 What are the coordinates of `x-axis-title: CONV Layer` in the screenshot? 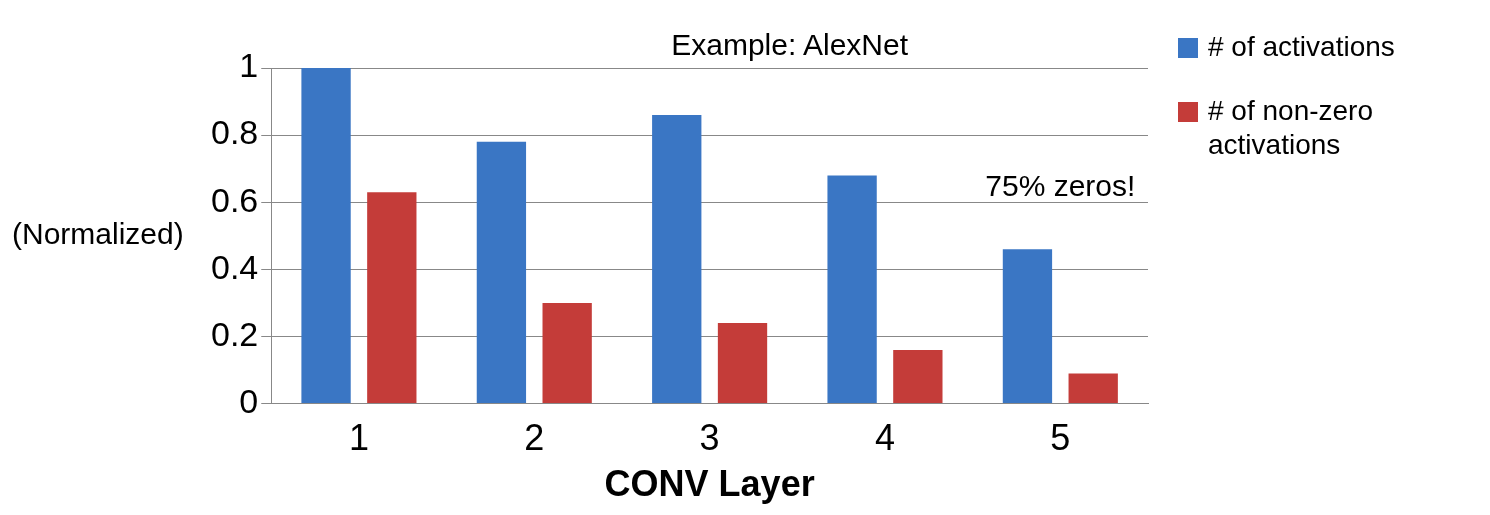 It's located at (709, 484).